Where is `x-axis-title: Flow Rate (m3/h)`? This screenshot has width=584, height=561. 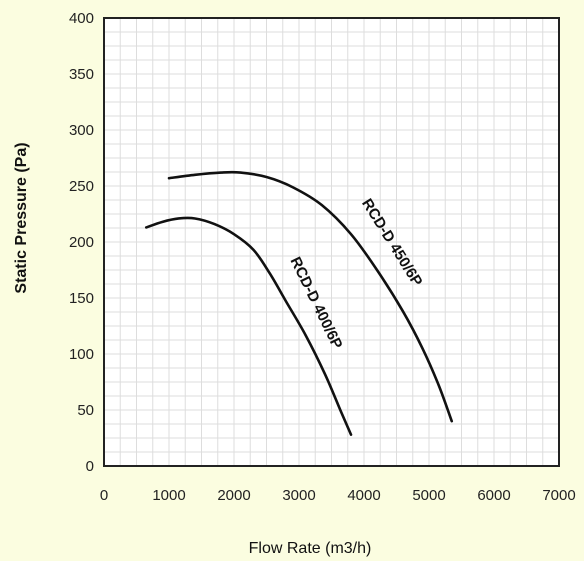 x-axis-title: Flow Rate (m3/h) is located at coordinates (310, 548).